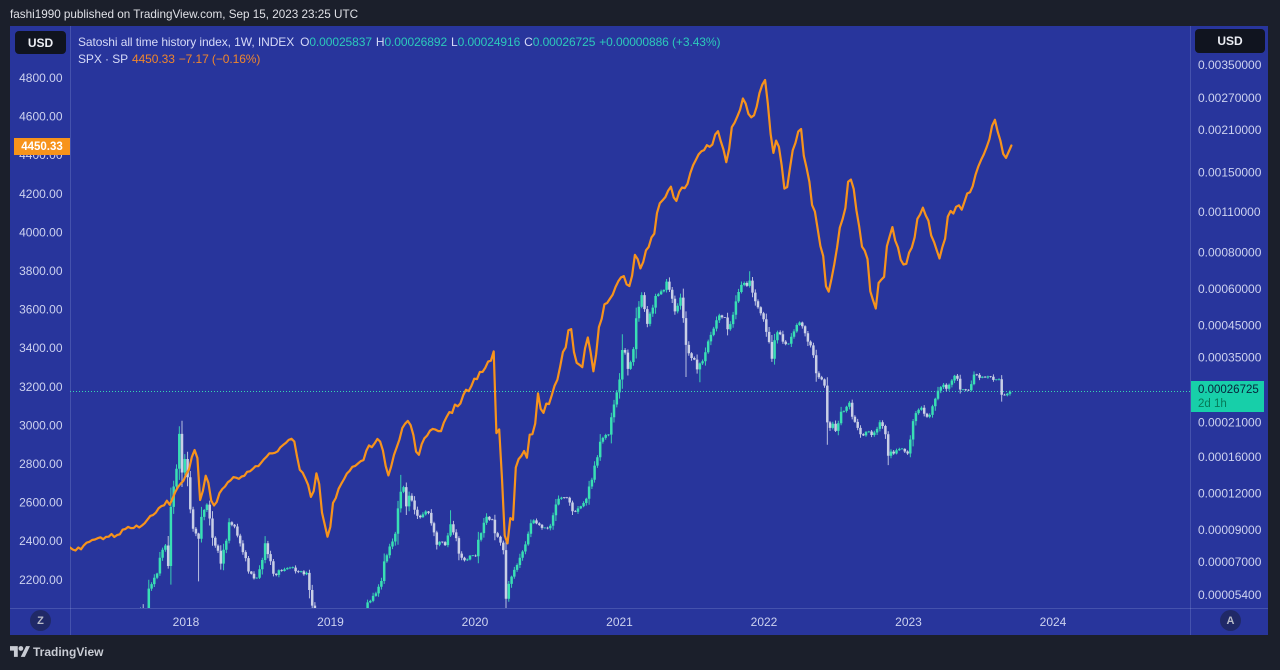 Image resolution: width=1280 pixels, height=670 pixels. Describe the element at coordinates (1230, 457) in the screenshot. I see `svg-text: 0.00016000` at that location.